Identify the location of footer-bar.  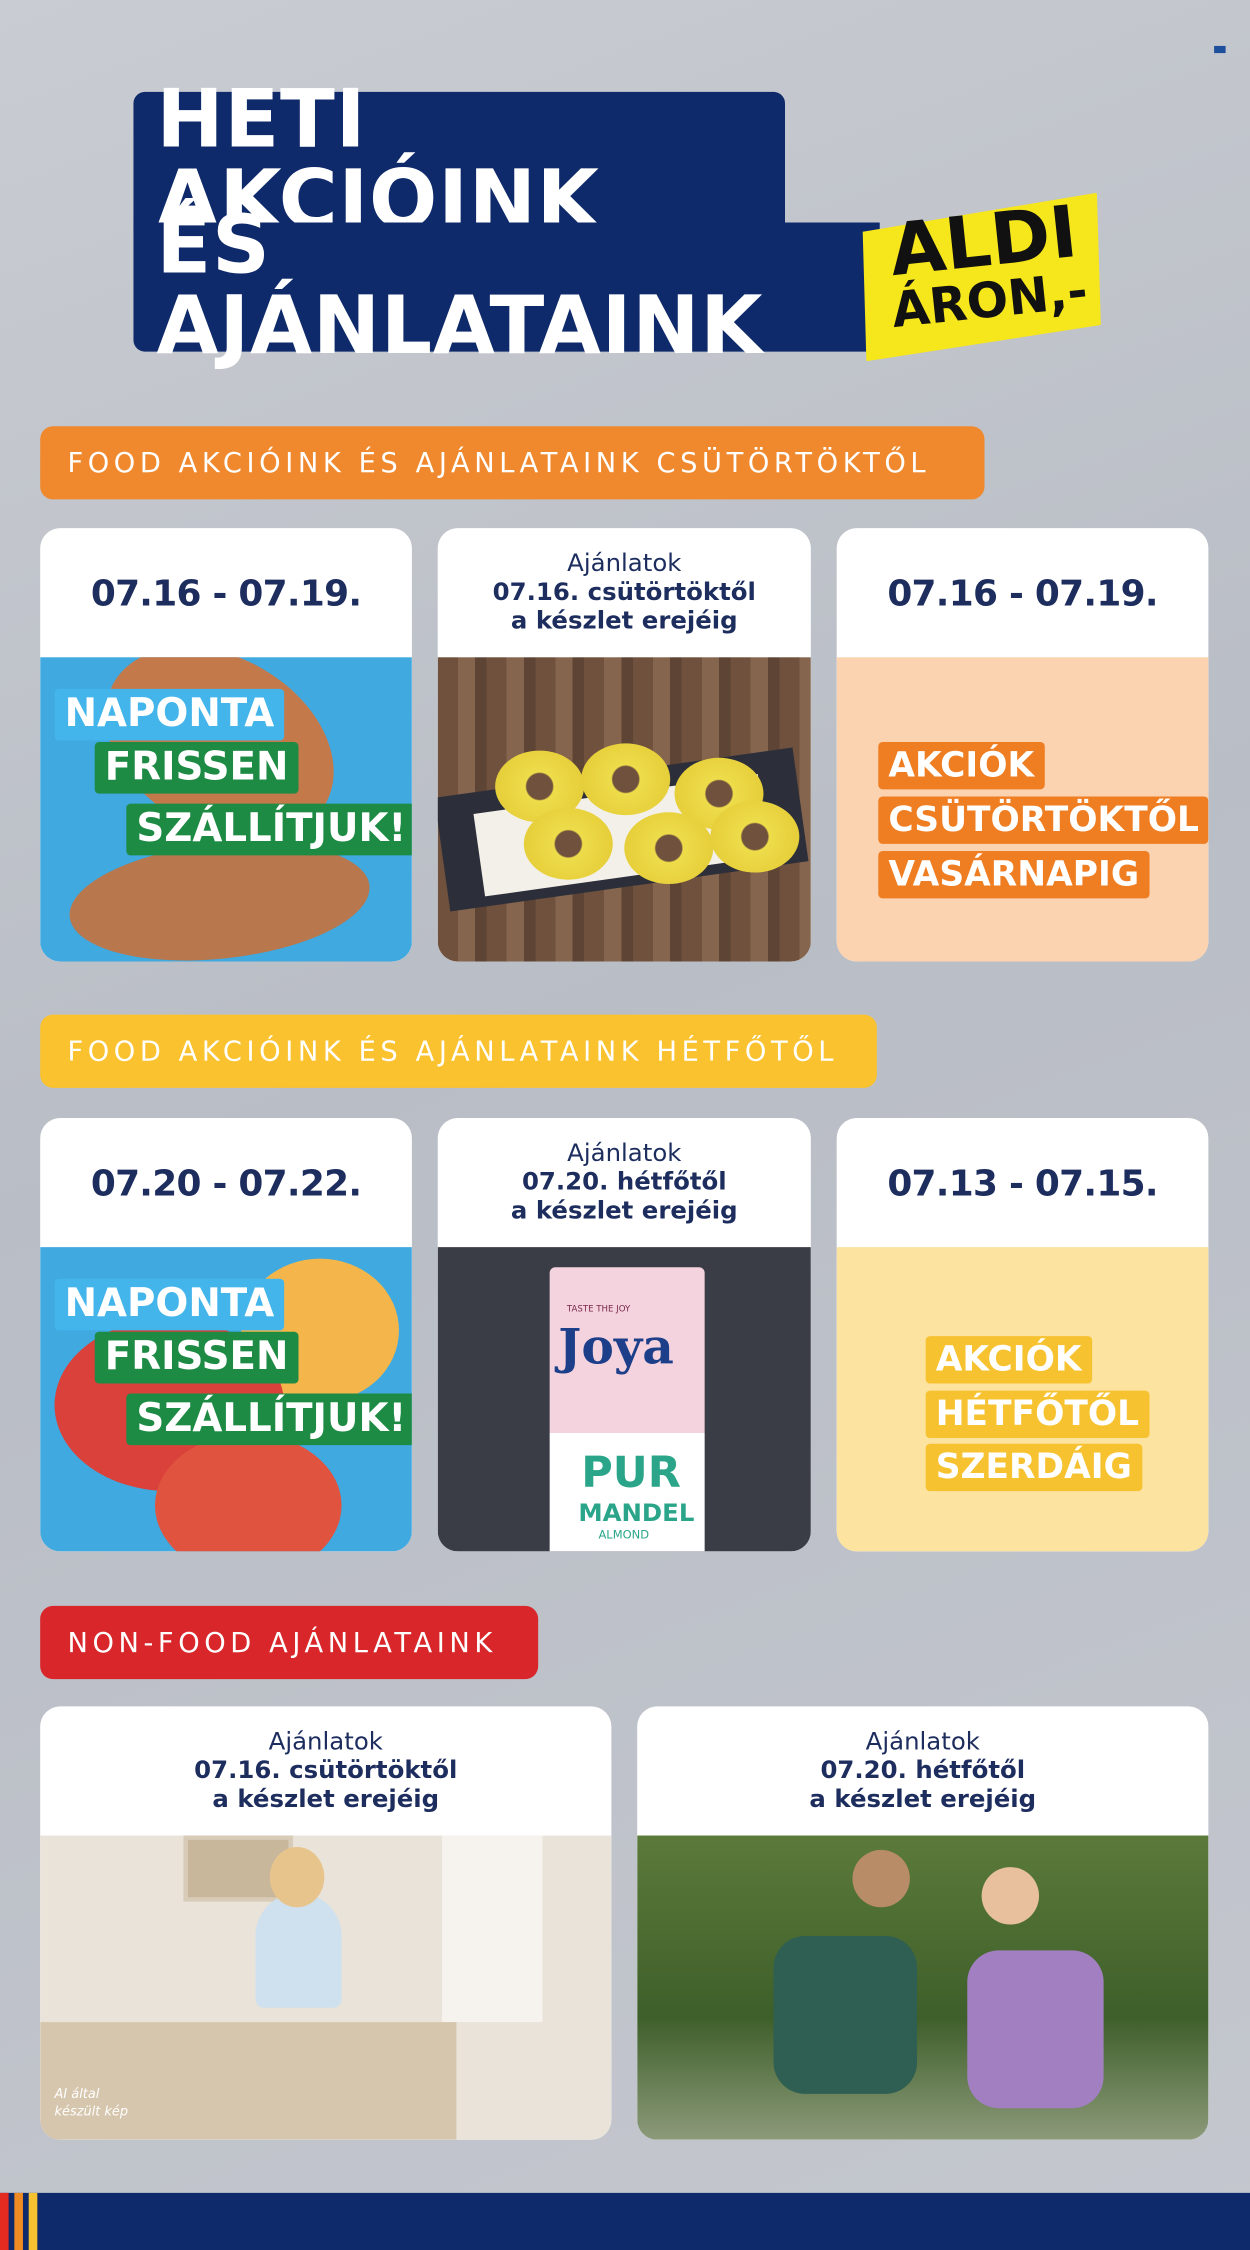
(625, 2221).